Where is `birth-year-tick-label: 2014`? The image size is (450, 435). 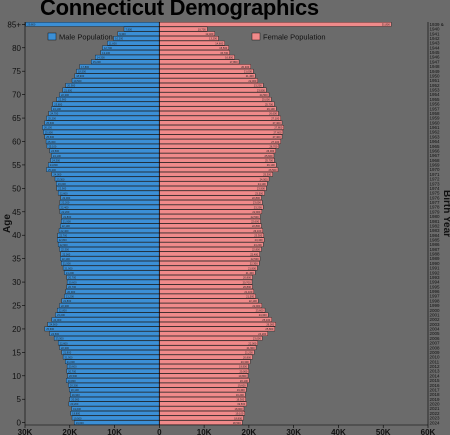
birth-year-tick-label: 2014 is located at coordinates (435, 375).